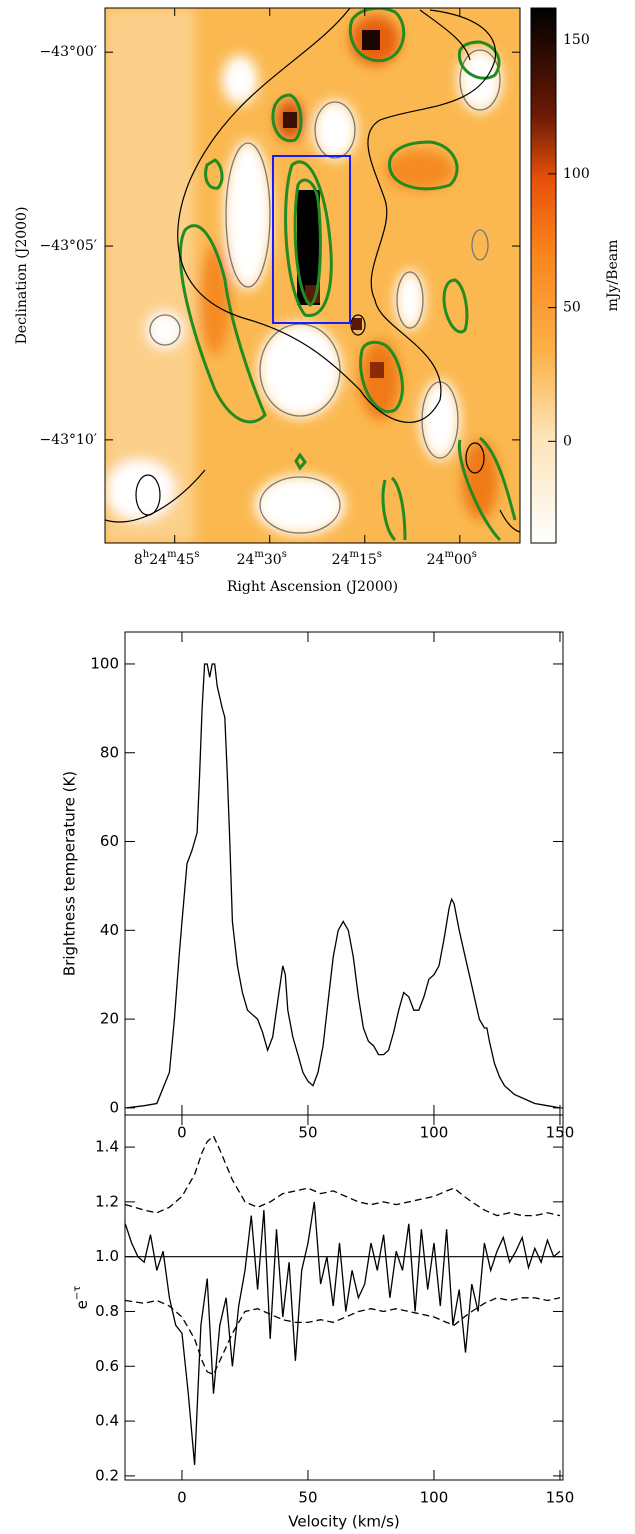 This screenshot has width=635, height=1534. What do you see at coordinates (82, 1304) in the screenshot?
I see `y-axis-label-part: e` at bounding box center [82, 1304].